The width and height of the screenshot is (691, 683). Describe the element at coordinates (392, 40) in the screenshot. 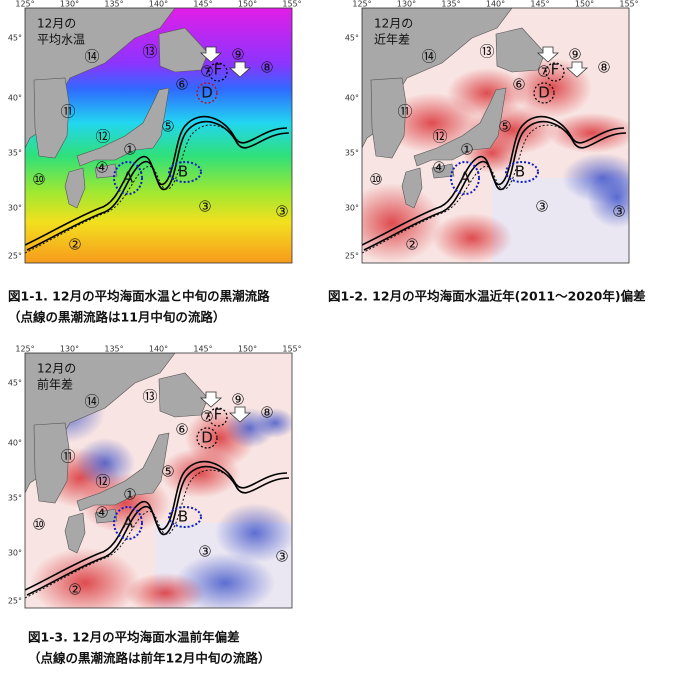

I see `panel-label: 近年差` at that location.